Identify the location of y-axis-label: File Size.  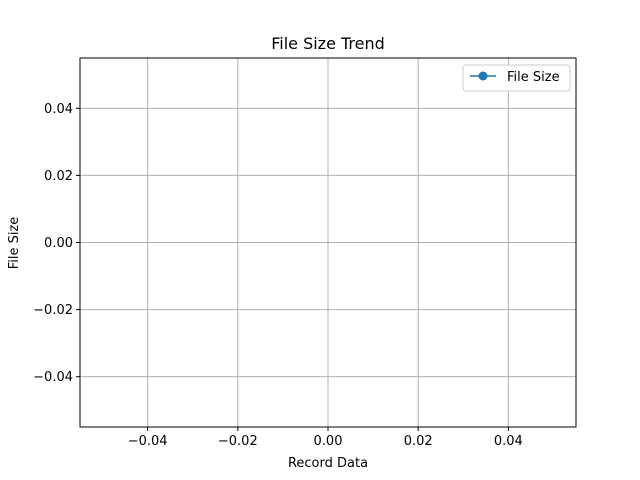
(14, 243).